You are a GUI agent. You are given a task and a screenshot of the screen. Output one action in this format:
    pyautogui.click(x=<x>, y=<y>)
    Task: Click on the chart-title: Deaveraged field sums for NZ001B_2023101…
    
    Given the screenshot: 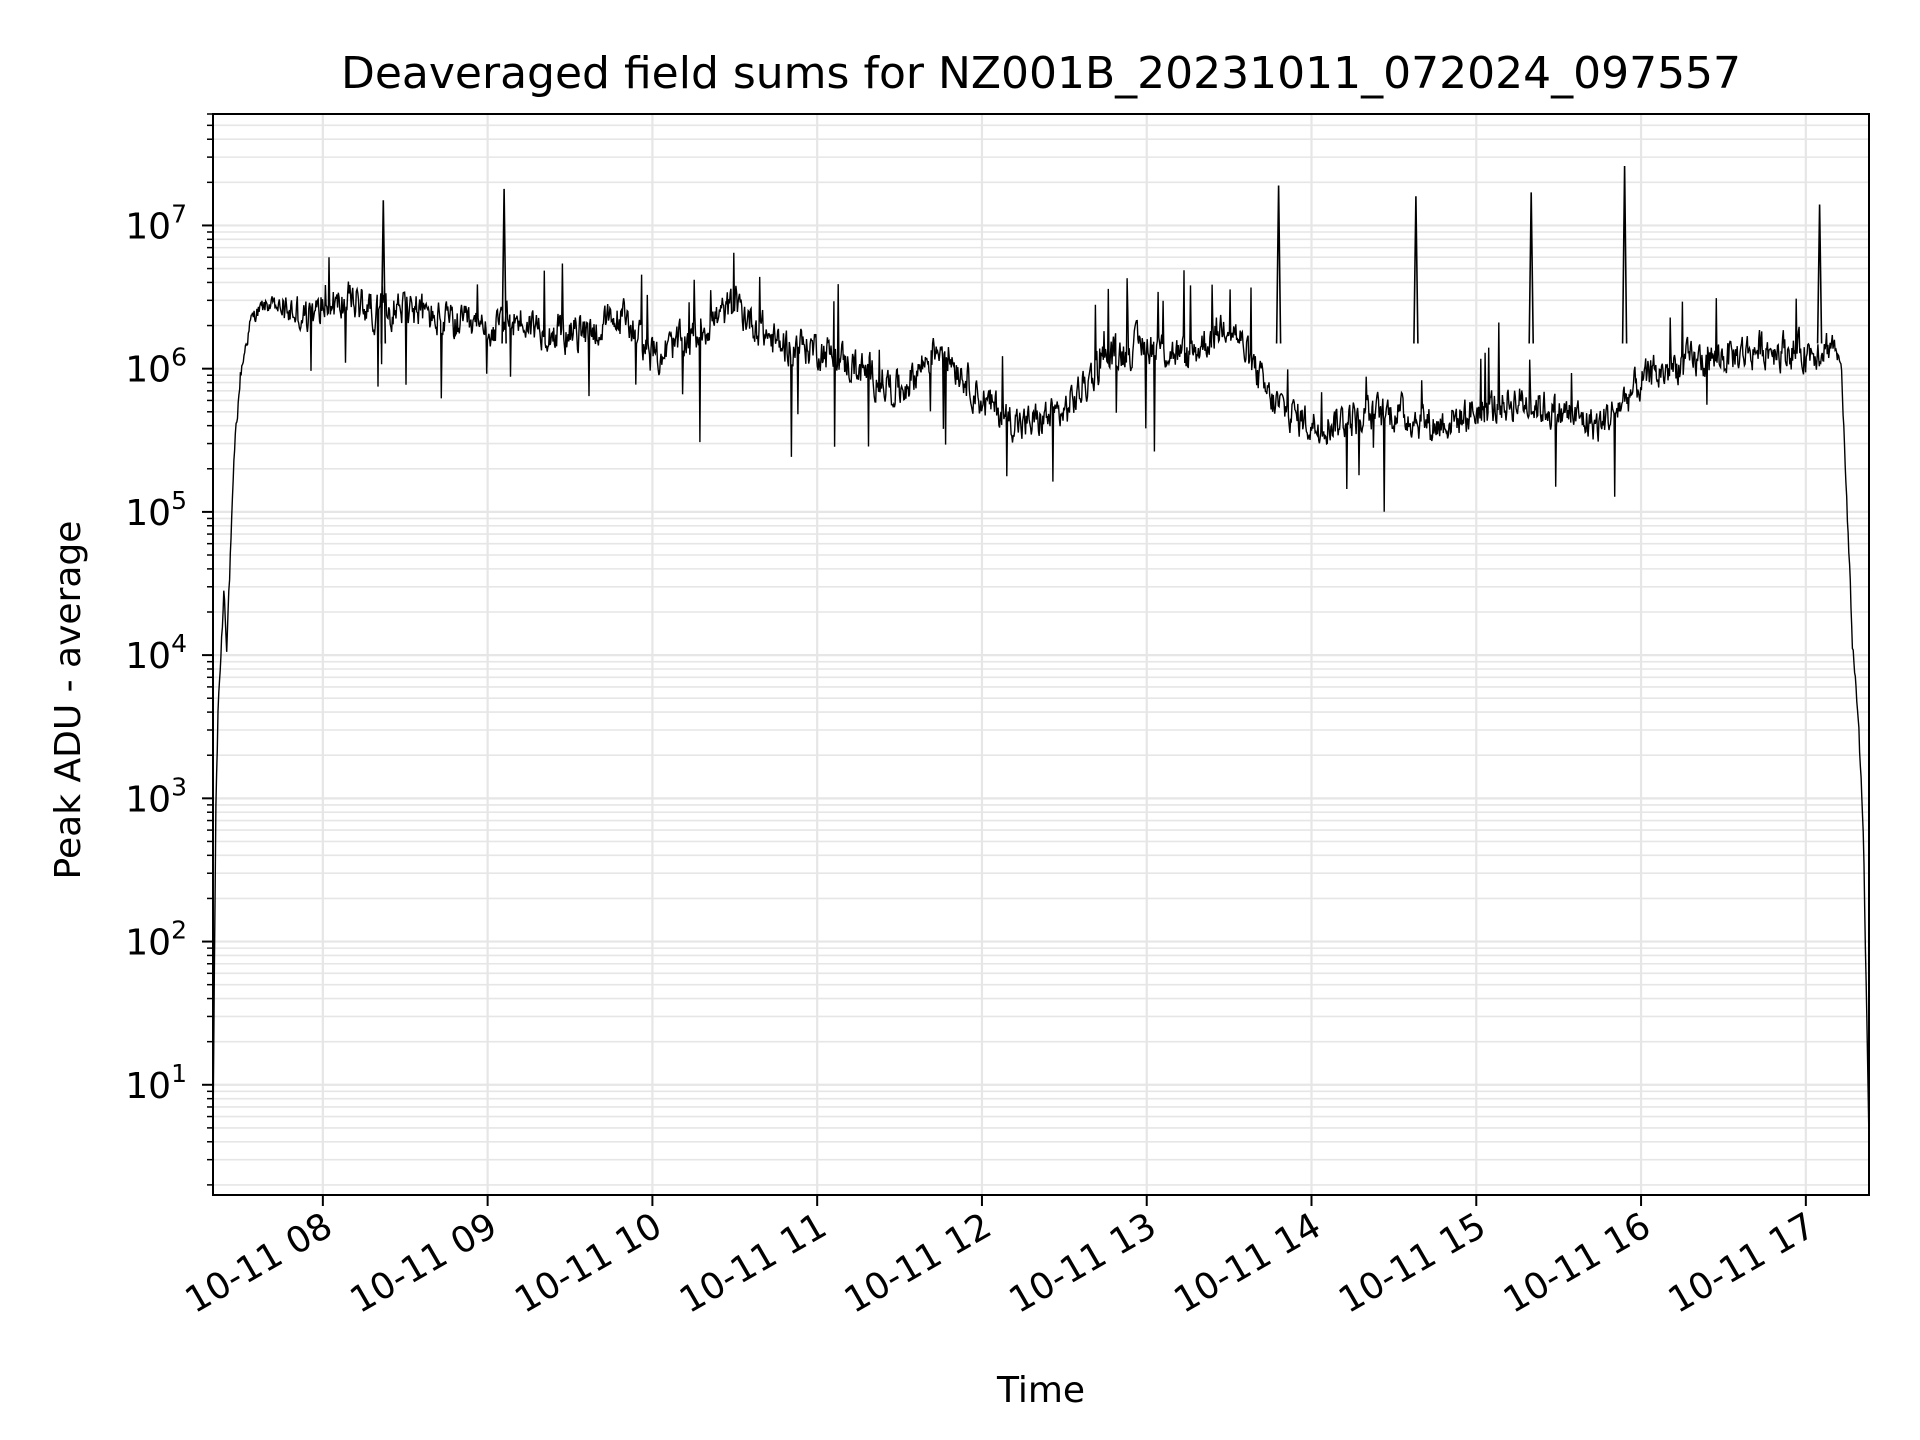 What is the action you would take?
    pyautogui.click(x=1041, y=73)
    